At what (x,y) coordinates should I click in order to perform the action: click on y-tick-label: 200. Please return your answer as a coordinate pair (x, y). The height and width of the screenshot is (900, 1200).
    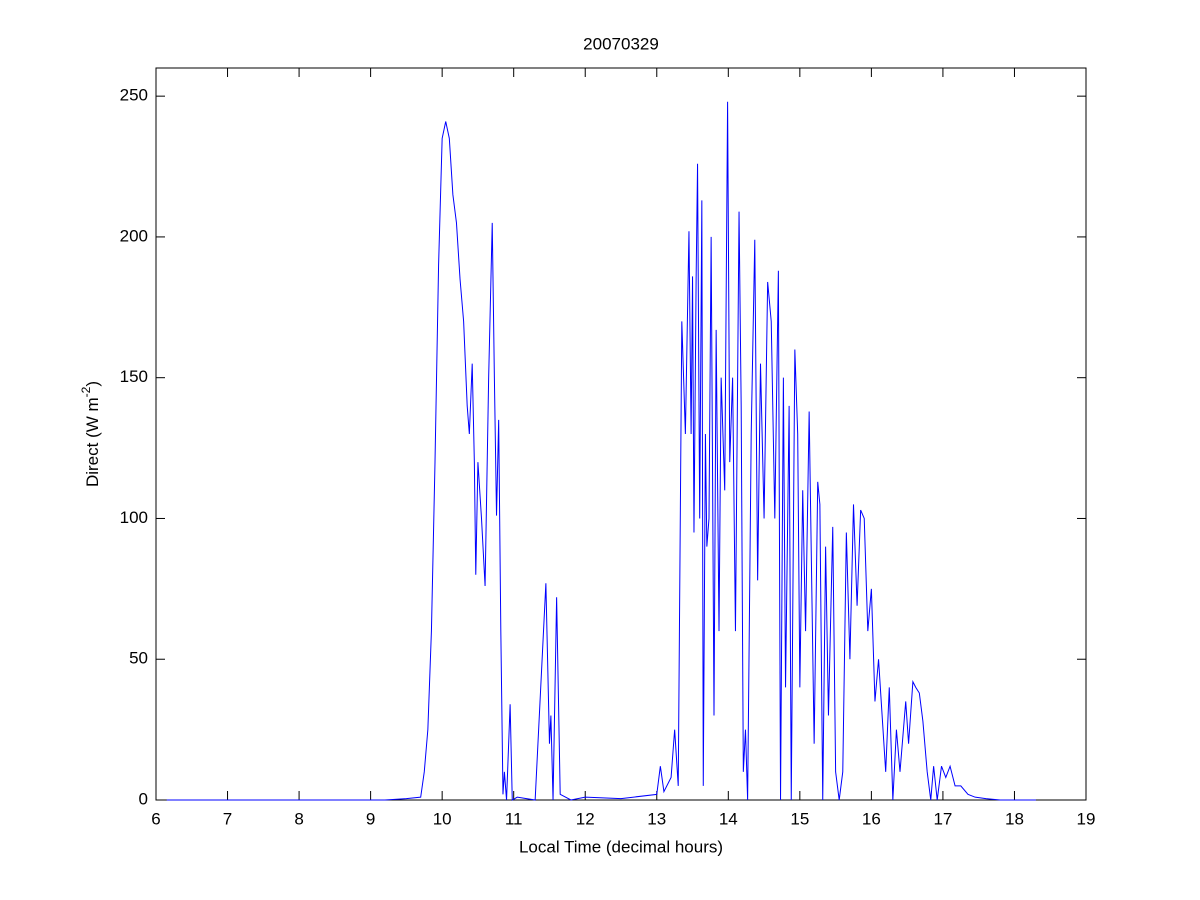
    Looking at the image, I should click on (134, 235).